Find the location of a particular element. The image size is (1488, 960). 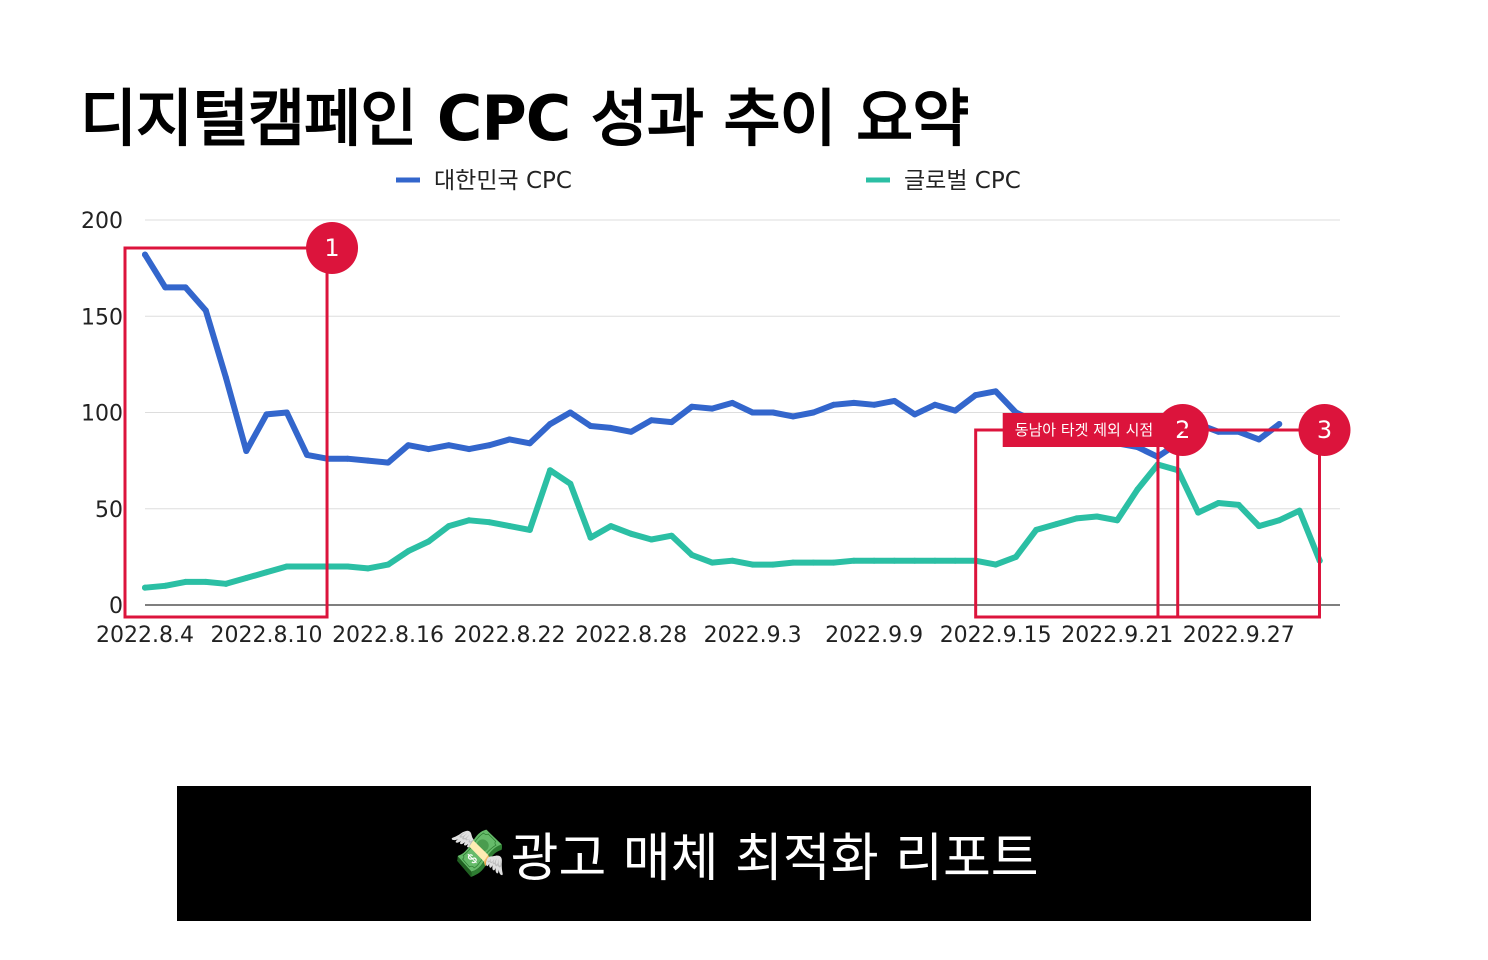

report-banner: 💸 광고 매체 최적화 리포트 is located at coordinates (744, 853).